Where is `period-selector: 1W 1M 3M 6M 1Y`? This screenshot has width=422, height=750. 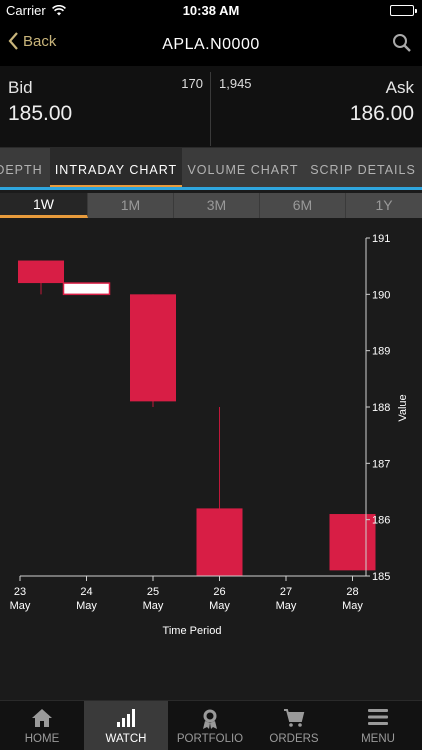 period-selector: 1W 1M 3M 6M 1Y is located at coordinates (211, 205).